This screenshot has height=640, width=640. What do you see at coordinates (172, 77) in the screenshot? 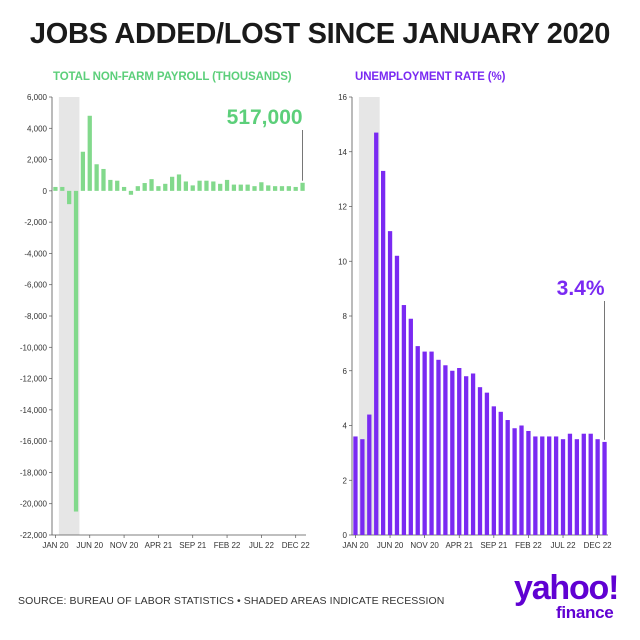
I see `payroll-chart-title: TOTAL NON-FARM PAYROLL (THOUSANDS)` at bounding box center [172, 77].